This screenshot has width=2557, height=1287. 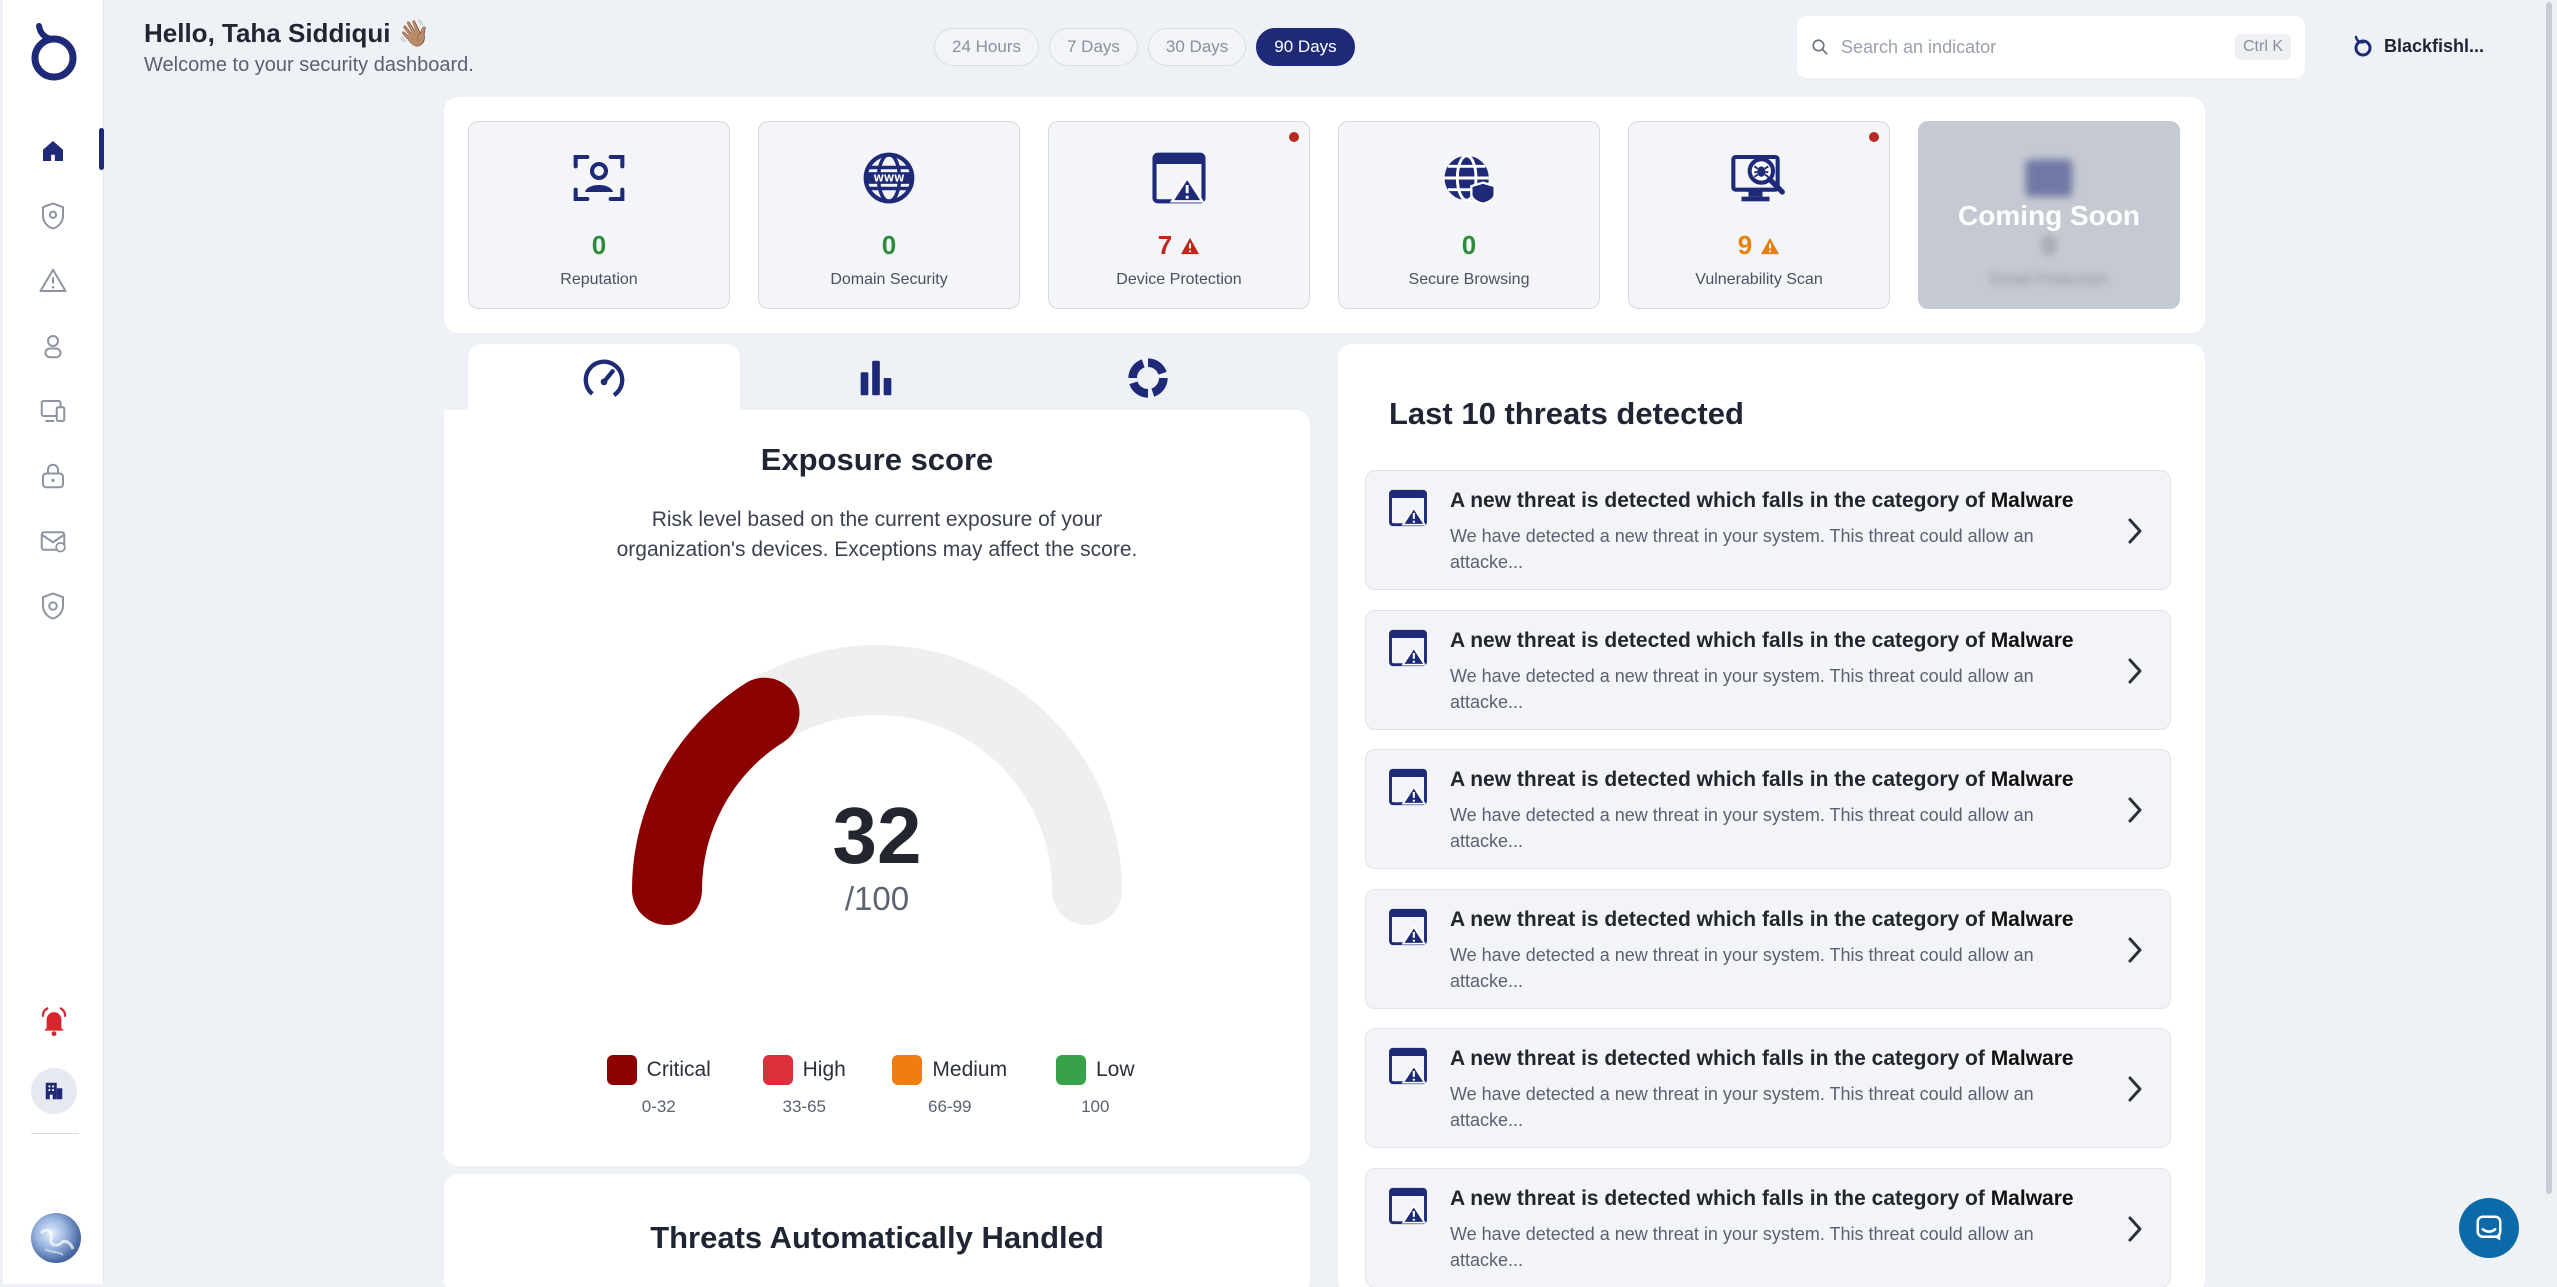 I want to click on email-protection-icon, so click(x=2049, y=178).